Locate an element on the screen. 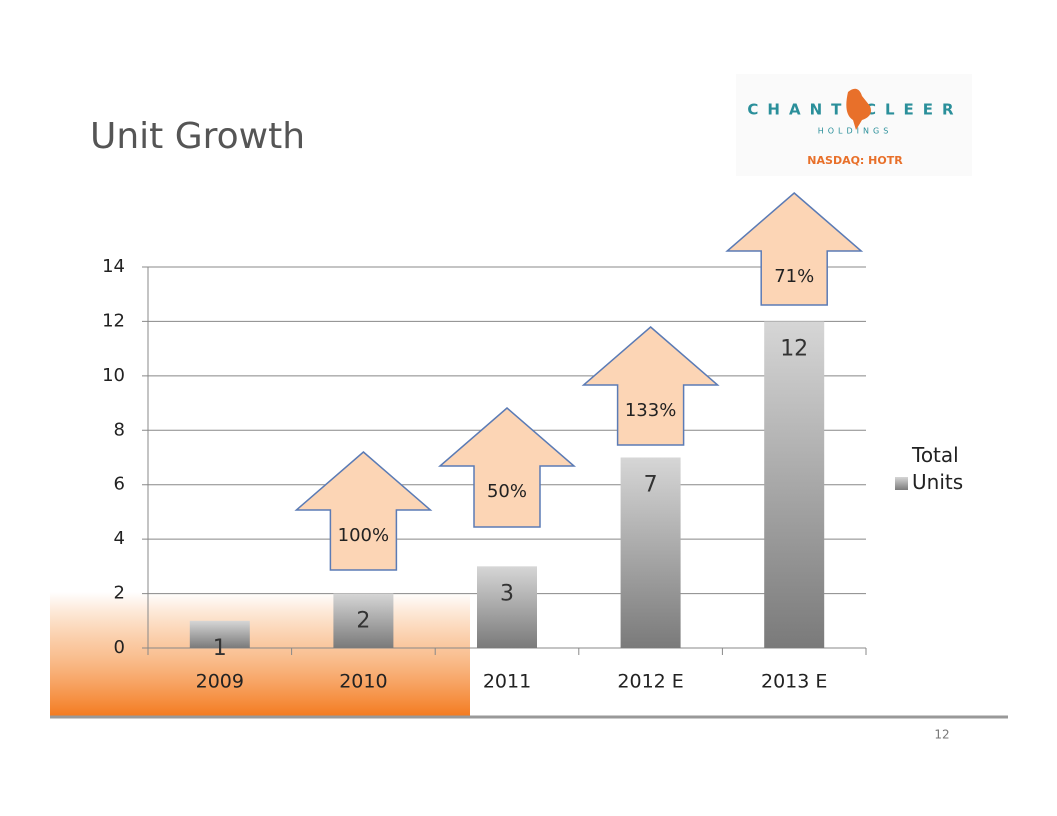 The width and height of the screenshot is (1057, 816). y-tick-label: 2 is located at coordinates (119, 593).